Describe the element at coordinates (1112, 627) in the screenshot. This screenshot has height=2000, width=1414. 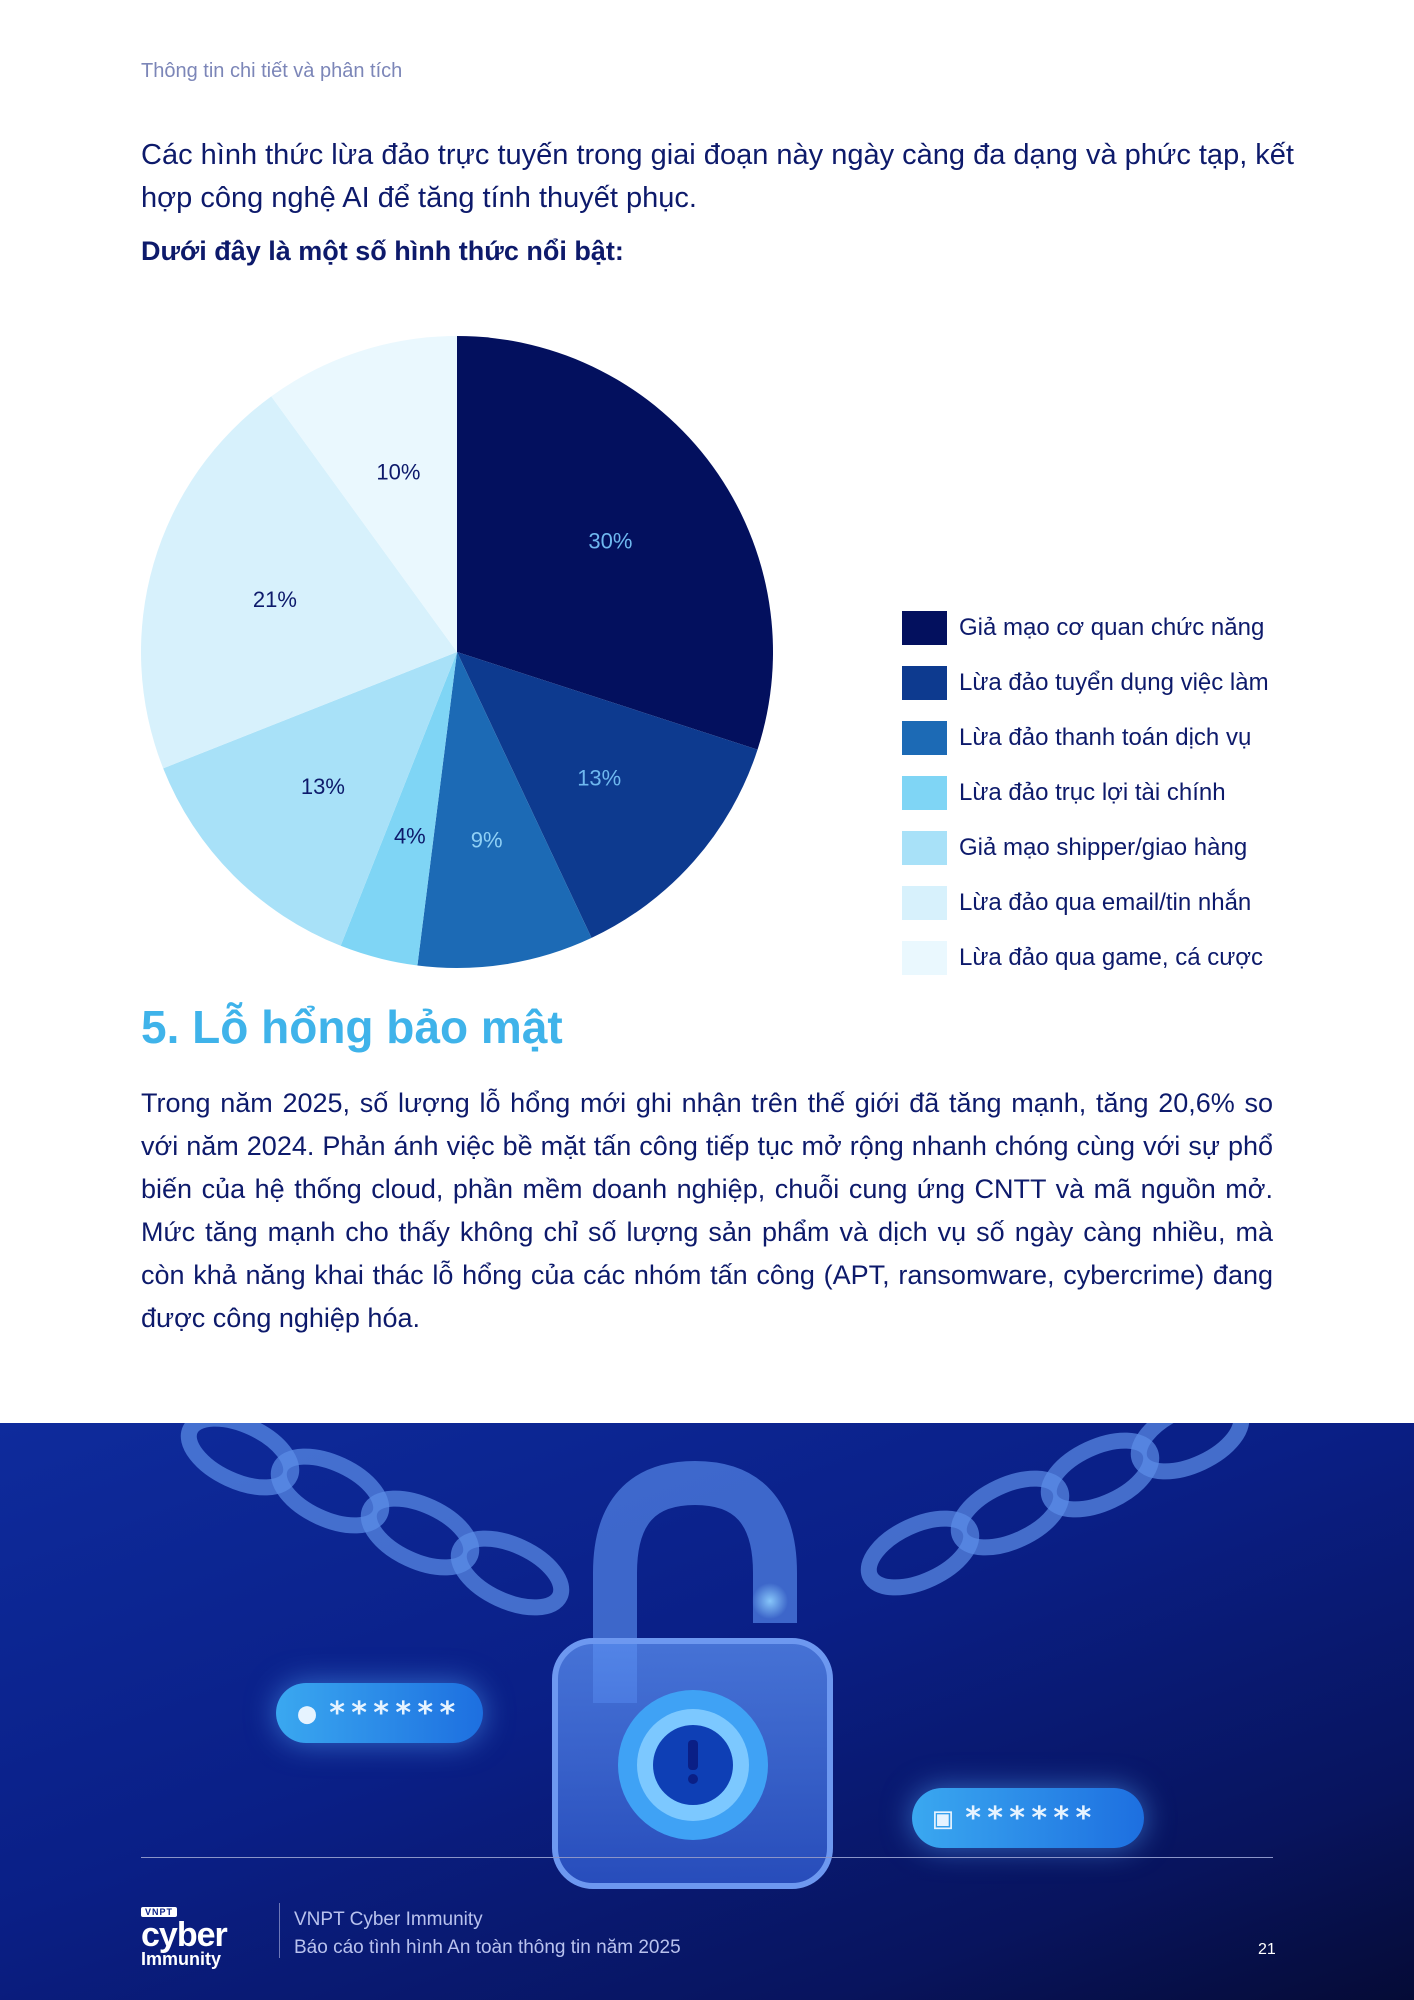
I see `legend-label: Giả mạo cơ quan chức năng` at that location.